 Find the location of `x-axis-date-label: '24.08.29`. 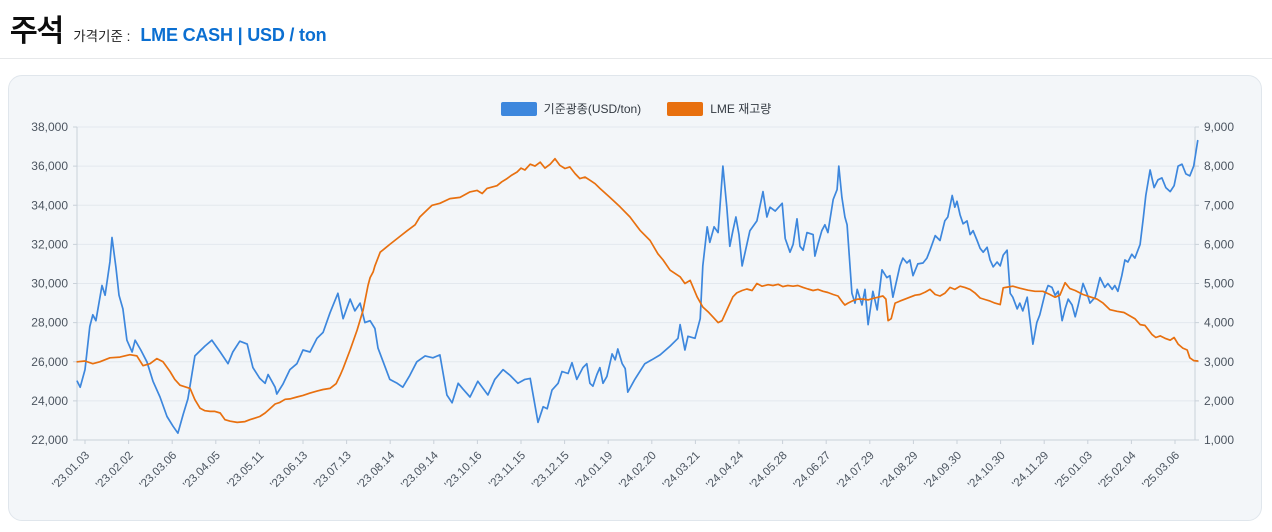

x-axis-date-label: '24.08.29 is located at coordinates (900, 471).